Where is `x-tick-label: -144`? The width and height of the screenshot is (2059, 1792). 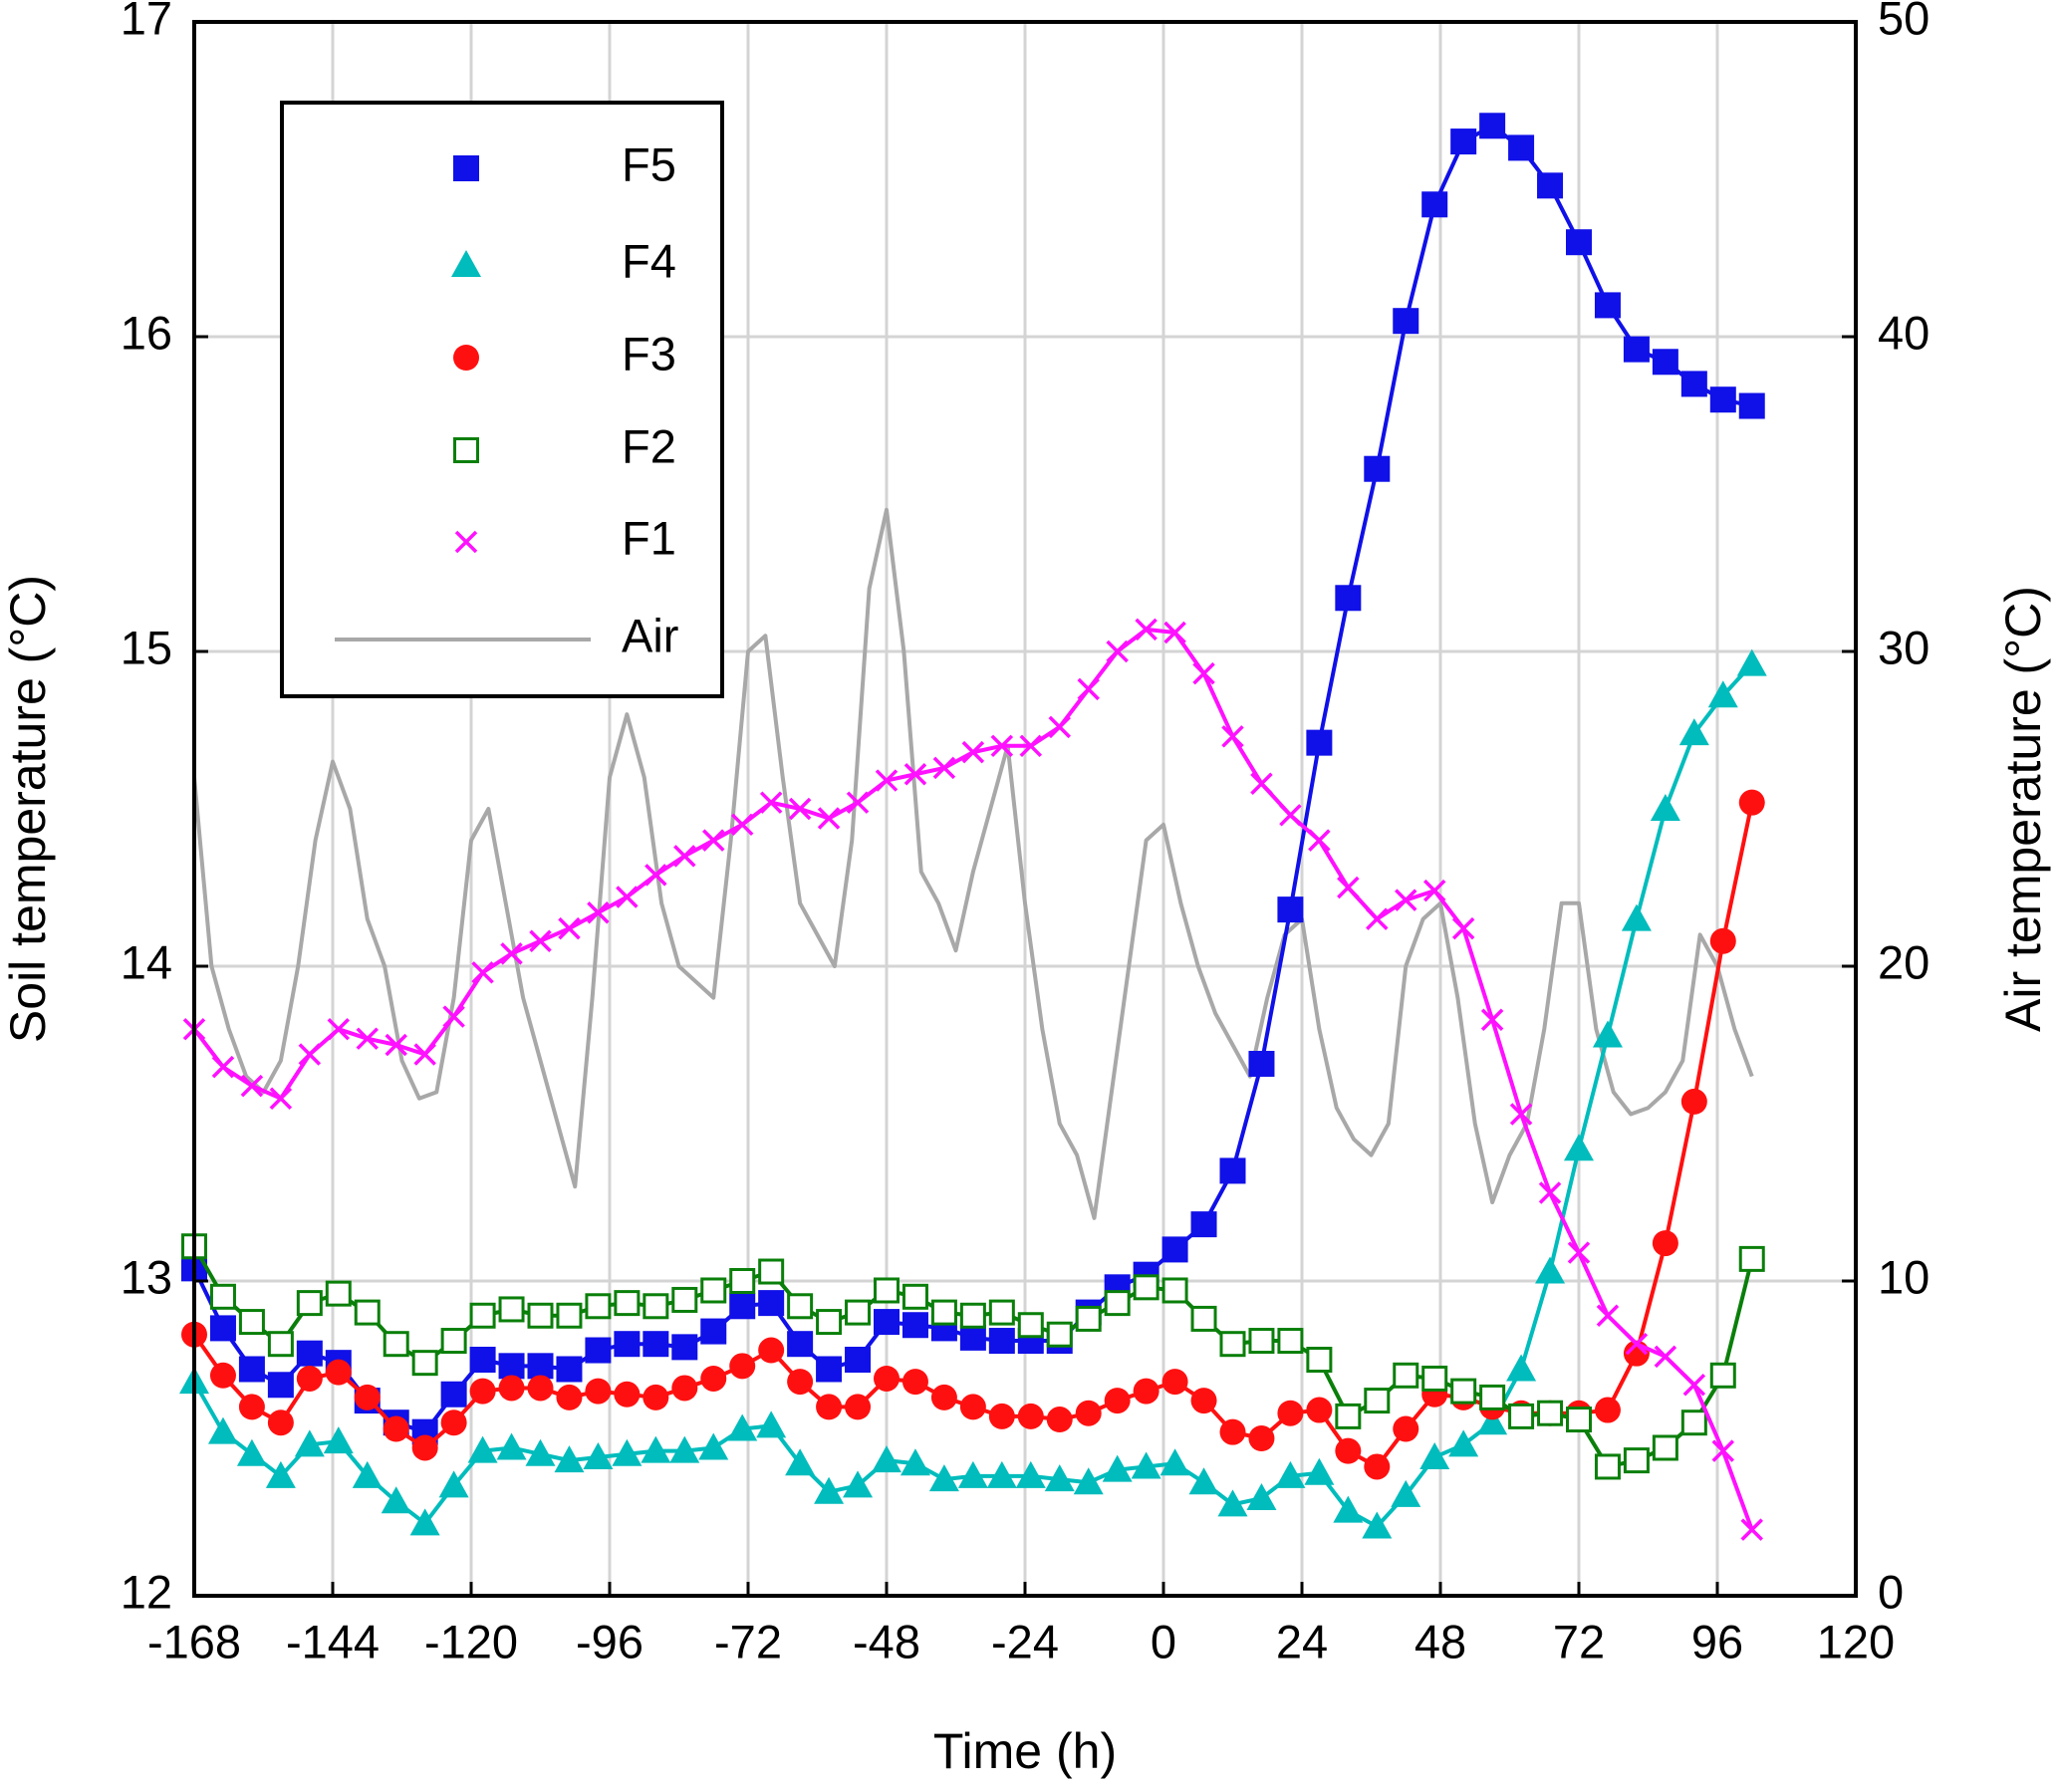 x-tick-label: -144 is located at coordinates (333, 1641).